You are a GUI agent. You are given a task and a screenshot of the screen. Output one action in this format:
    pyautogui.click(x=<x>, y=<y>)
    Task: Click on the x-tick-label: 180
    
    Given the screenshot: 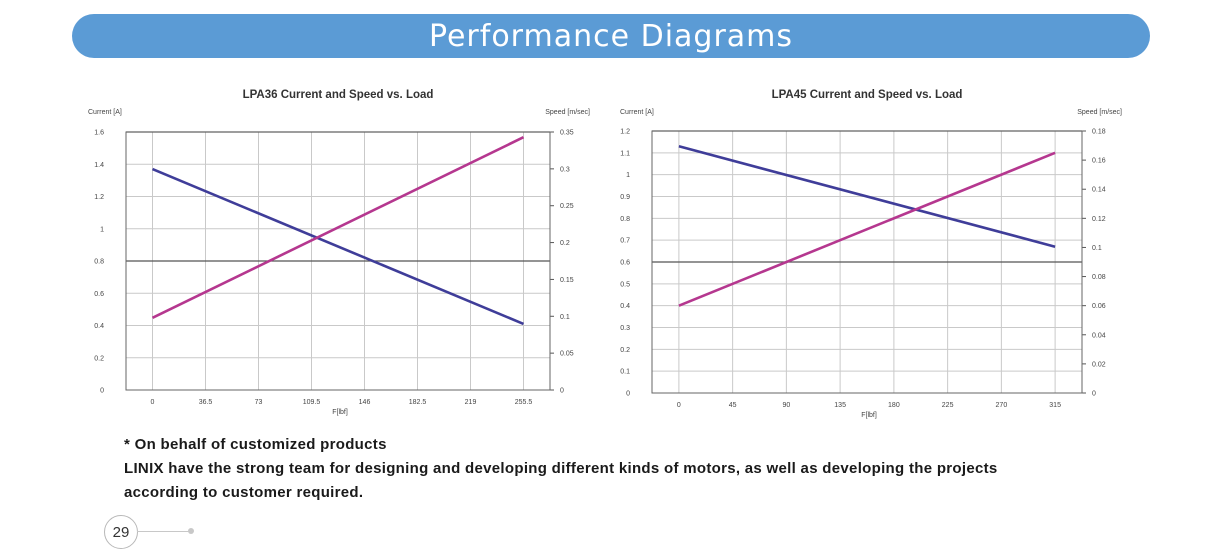 What is the action you would take?
    pyautogui.click(x=894, y=405)
    